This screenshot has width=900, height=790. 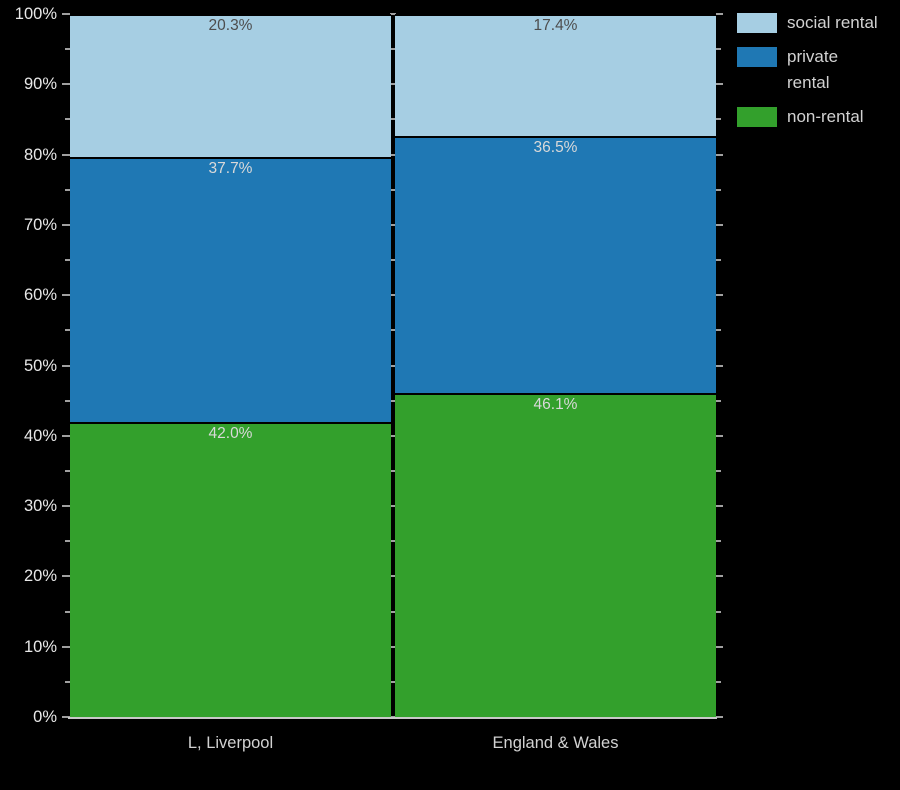 I want to click on legend-swatch-social-rental, so click(x=757, y=23).